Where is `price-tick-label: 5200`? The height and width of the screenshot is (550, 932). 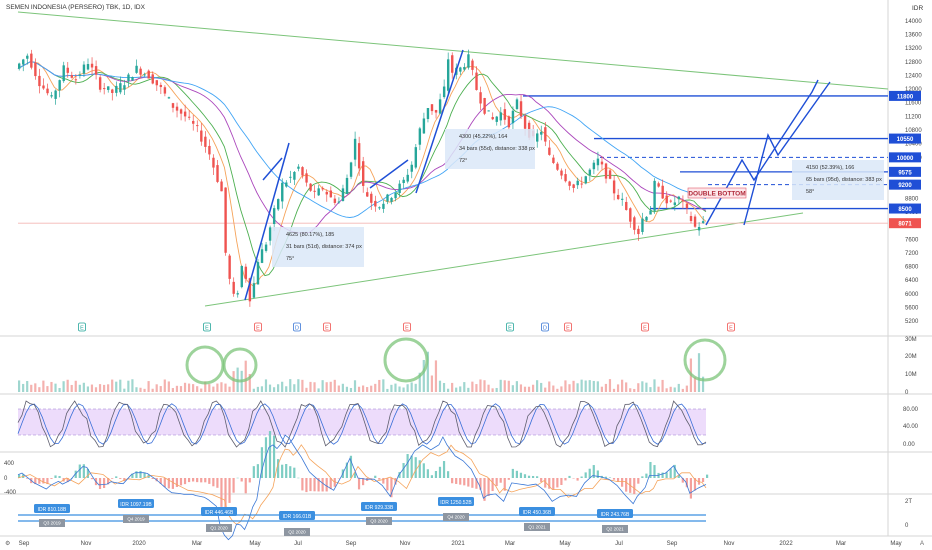 price-tick-label: 5200 is located at coordinates (912, 322).